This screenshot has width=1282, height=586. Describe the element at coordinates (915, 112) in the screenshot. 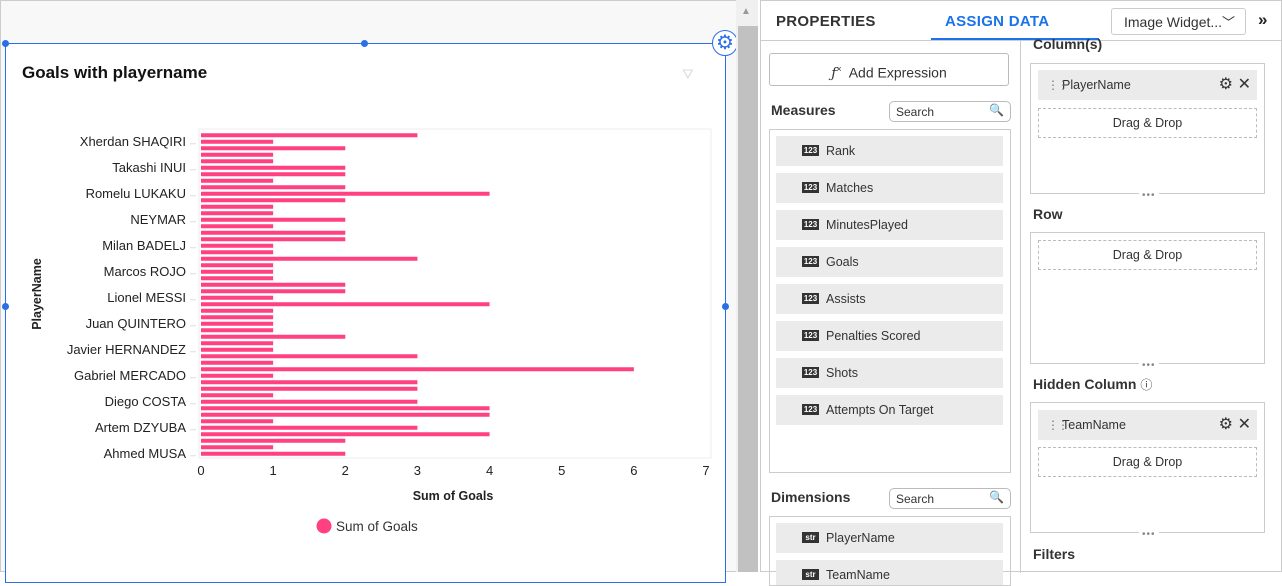

I see `search-placeholder: Search` at that location.